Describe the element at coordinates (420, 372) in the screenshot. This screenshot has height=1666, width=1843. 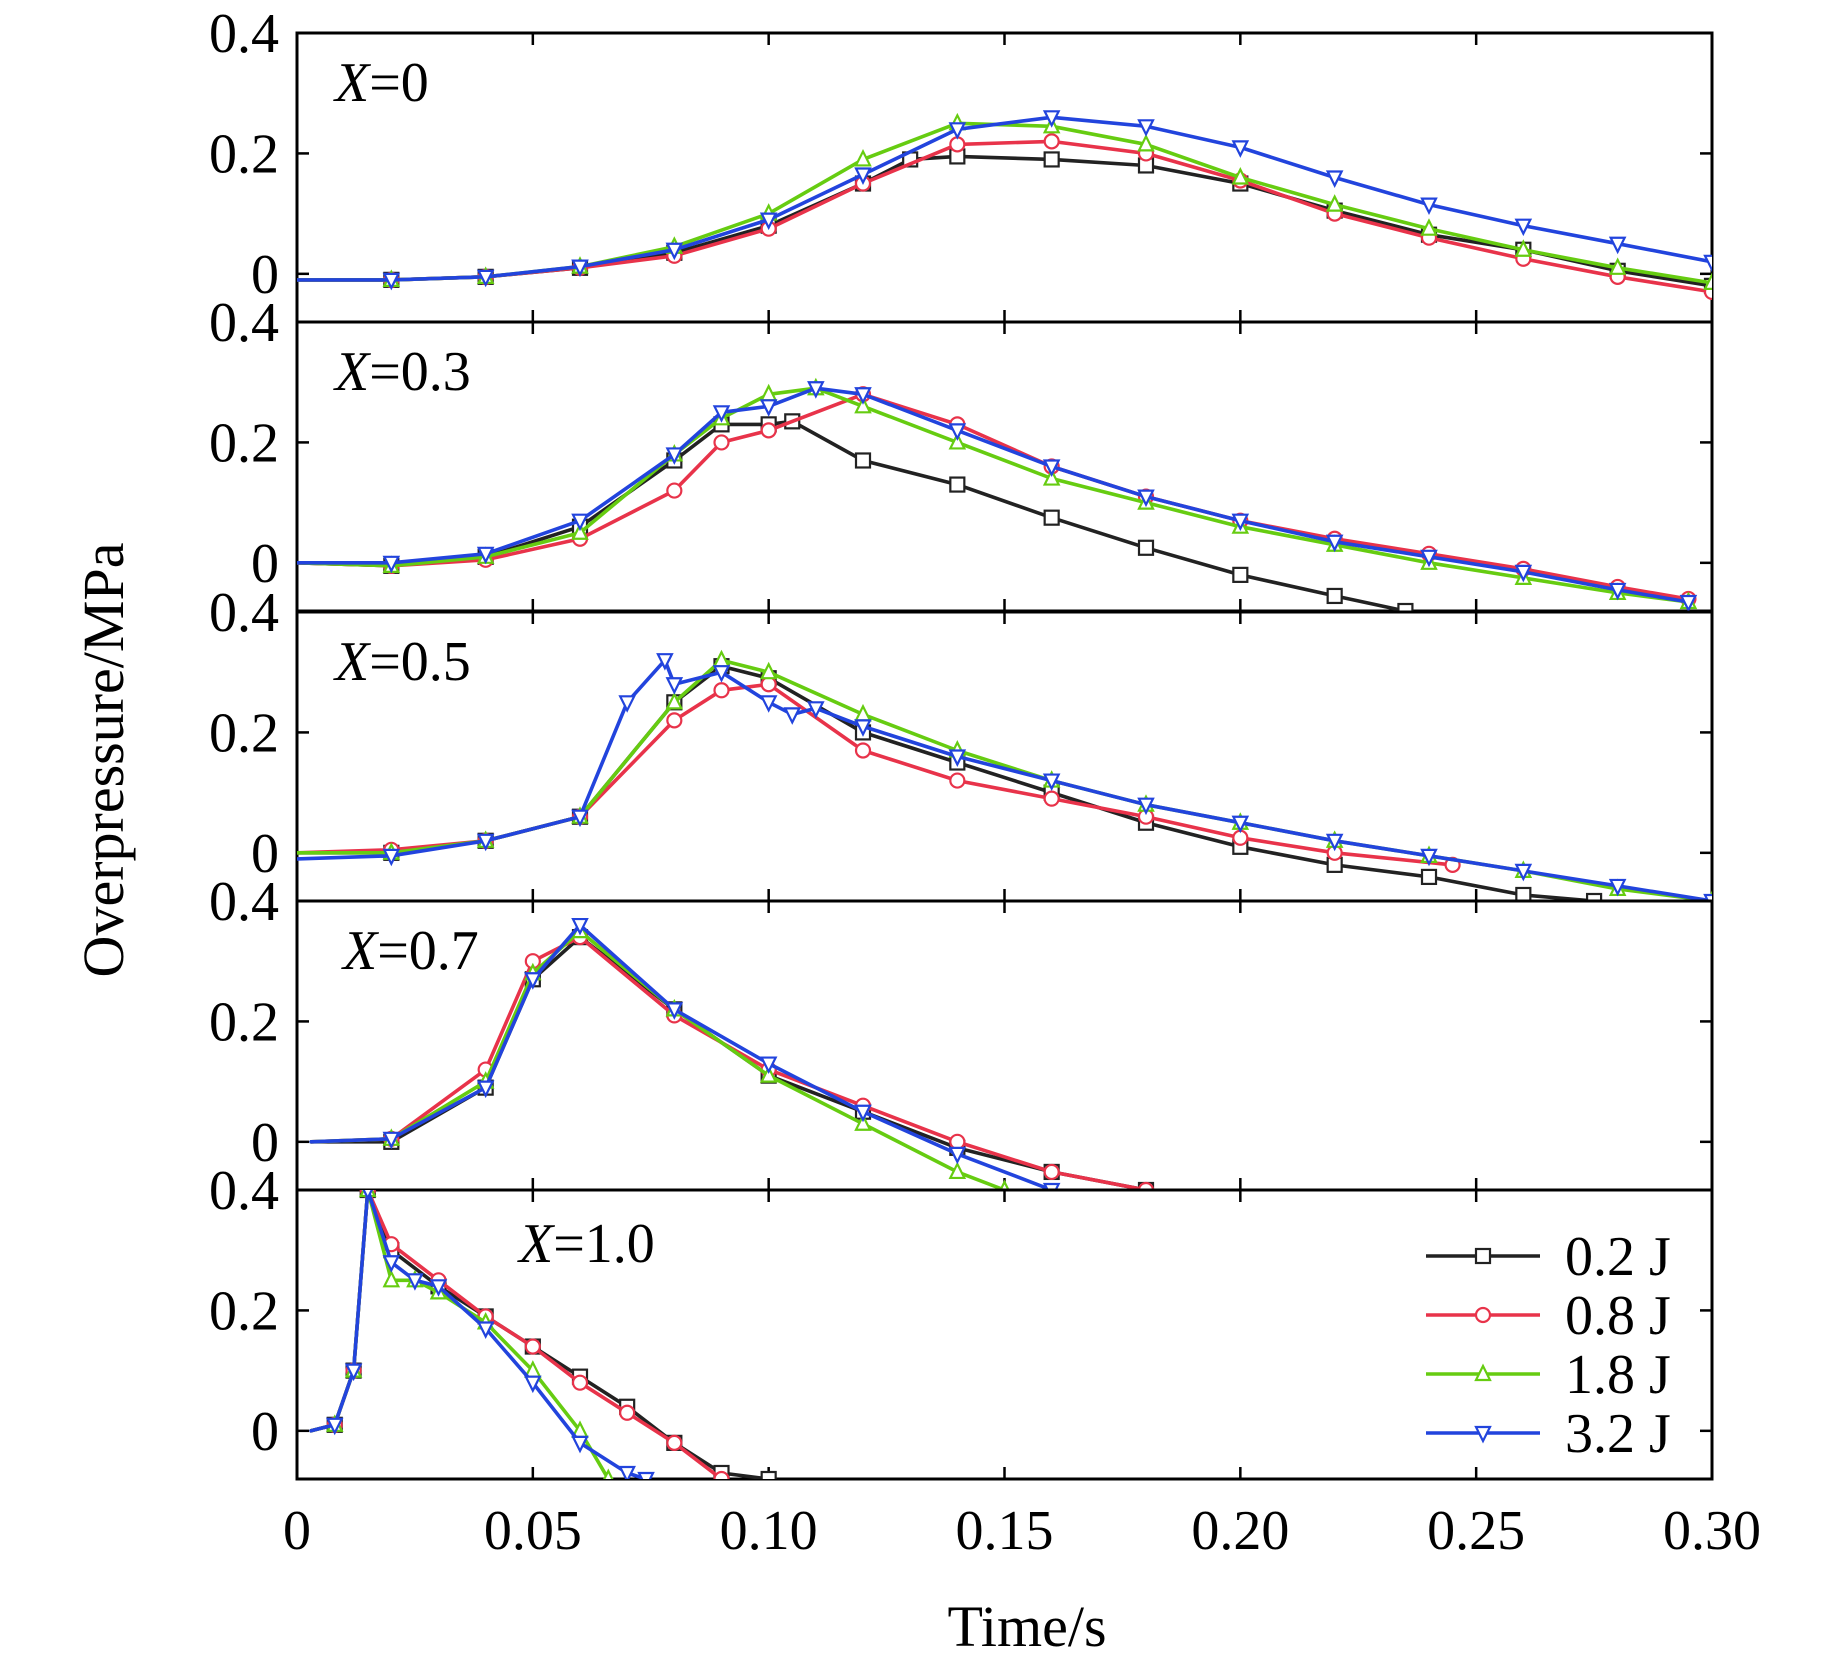
I see `panel-label-value: =0.3` at that location.